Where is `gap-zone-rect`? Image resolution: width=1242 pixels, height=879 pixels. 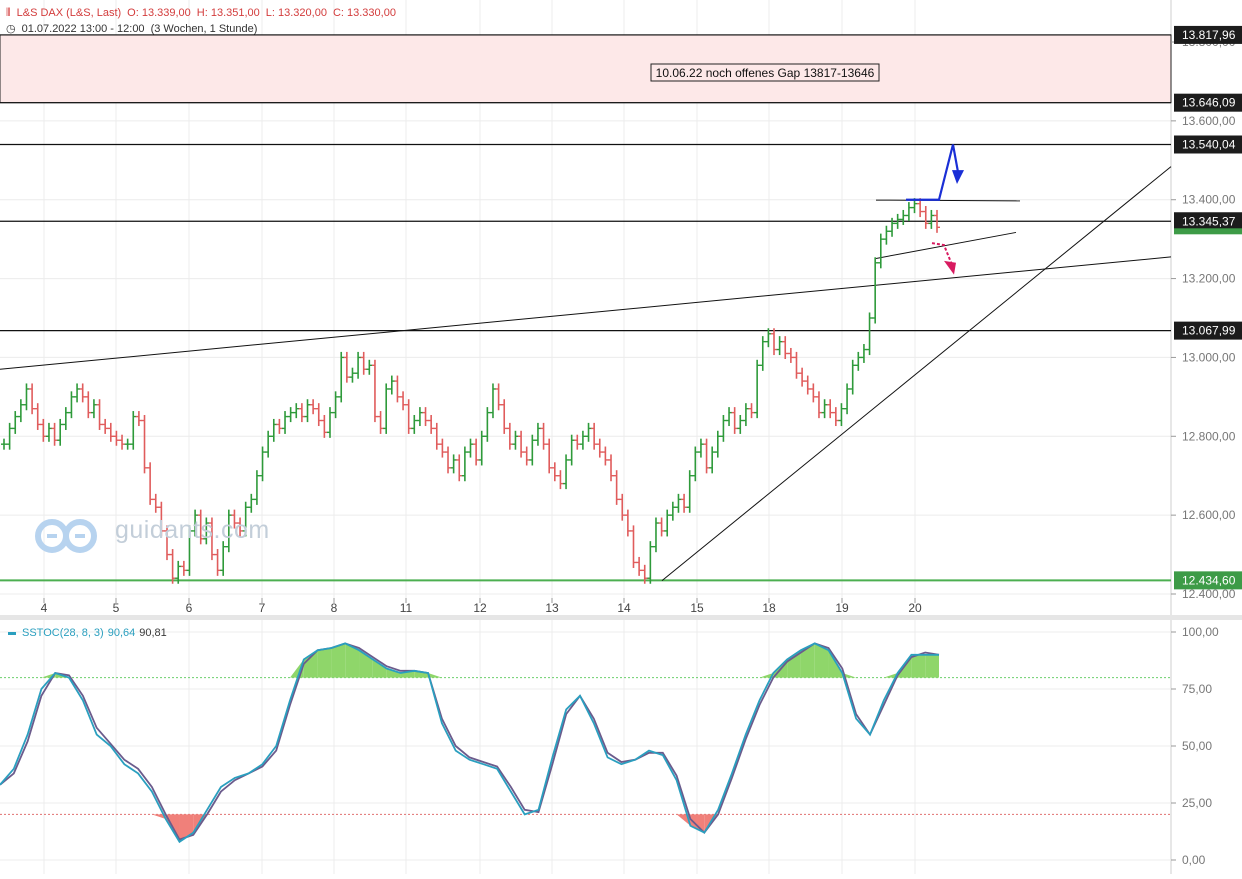
gap-zone-rect is located at coordinates (586, 69).